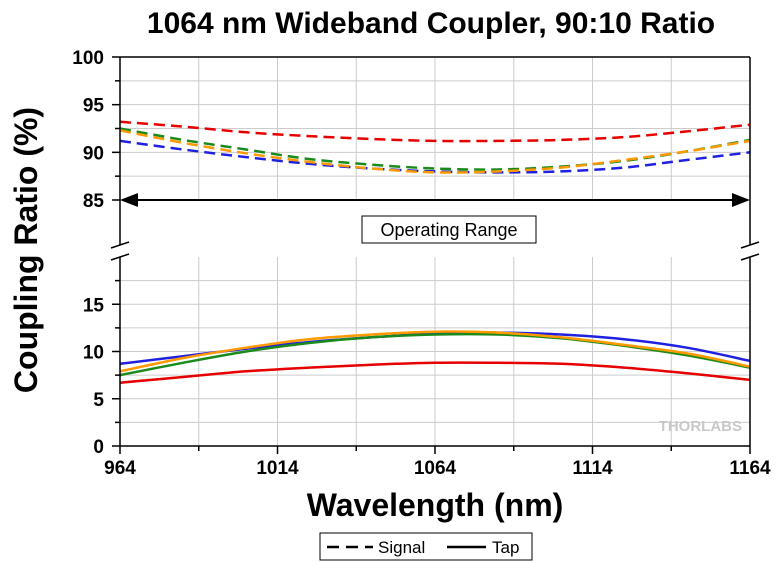 The width and height of the screenshot is (780, 562). Describe the element at coordinates (741, 200) in the screenshot. I see `arrow-right-head` at that location.